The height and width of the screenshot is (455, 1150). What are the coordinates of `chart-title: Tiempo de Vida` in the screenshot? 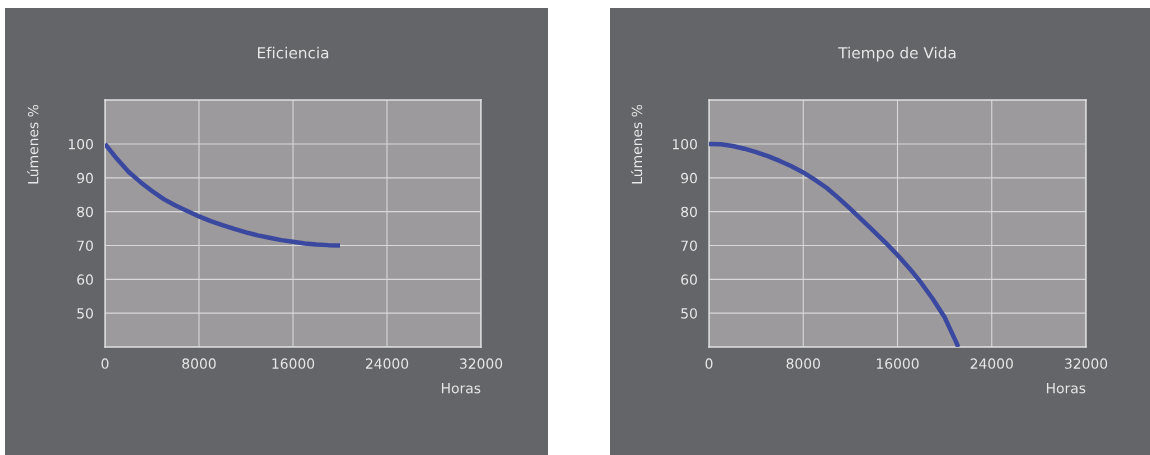 It's located at (897, 54).